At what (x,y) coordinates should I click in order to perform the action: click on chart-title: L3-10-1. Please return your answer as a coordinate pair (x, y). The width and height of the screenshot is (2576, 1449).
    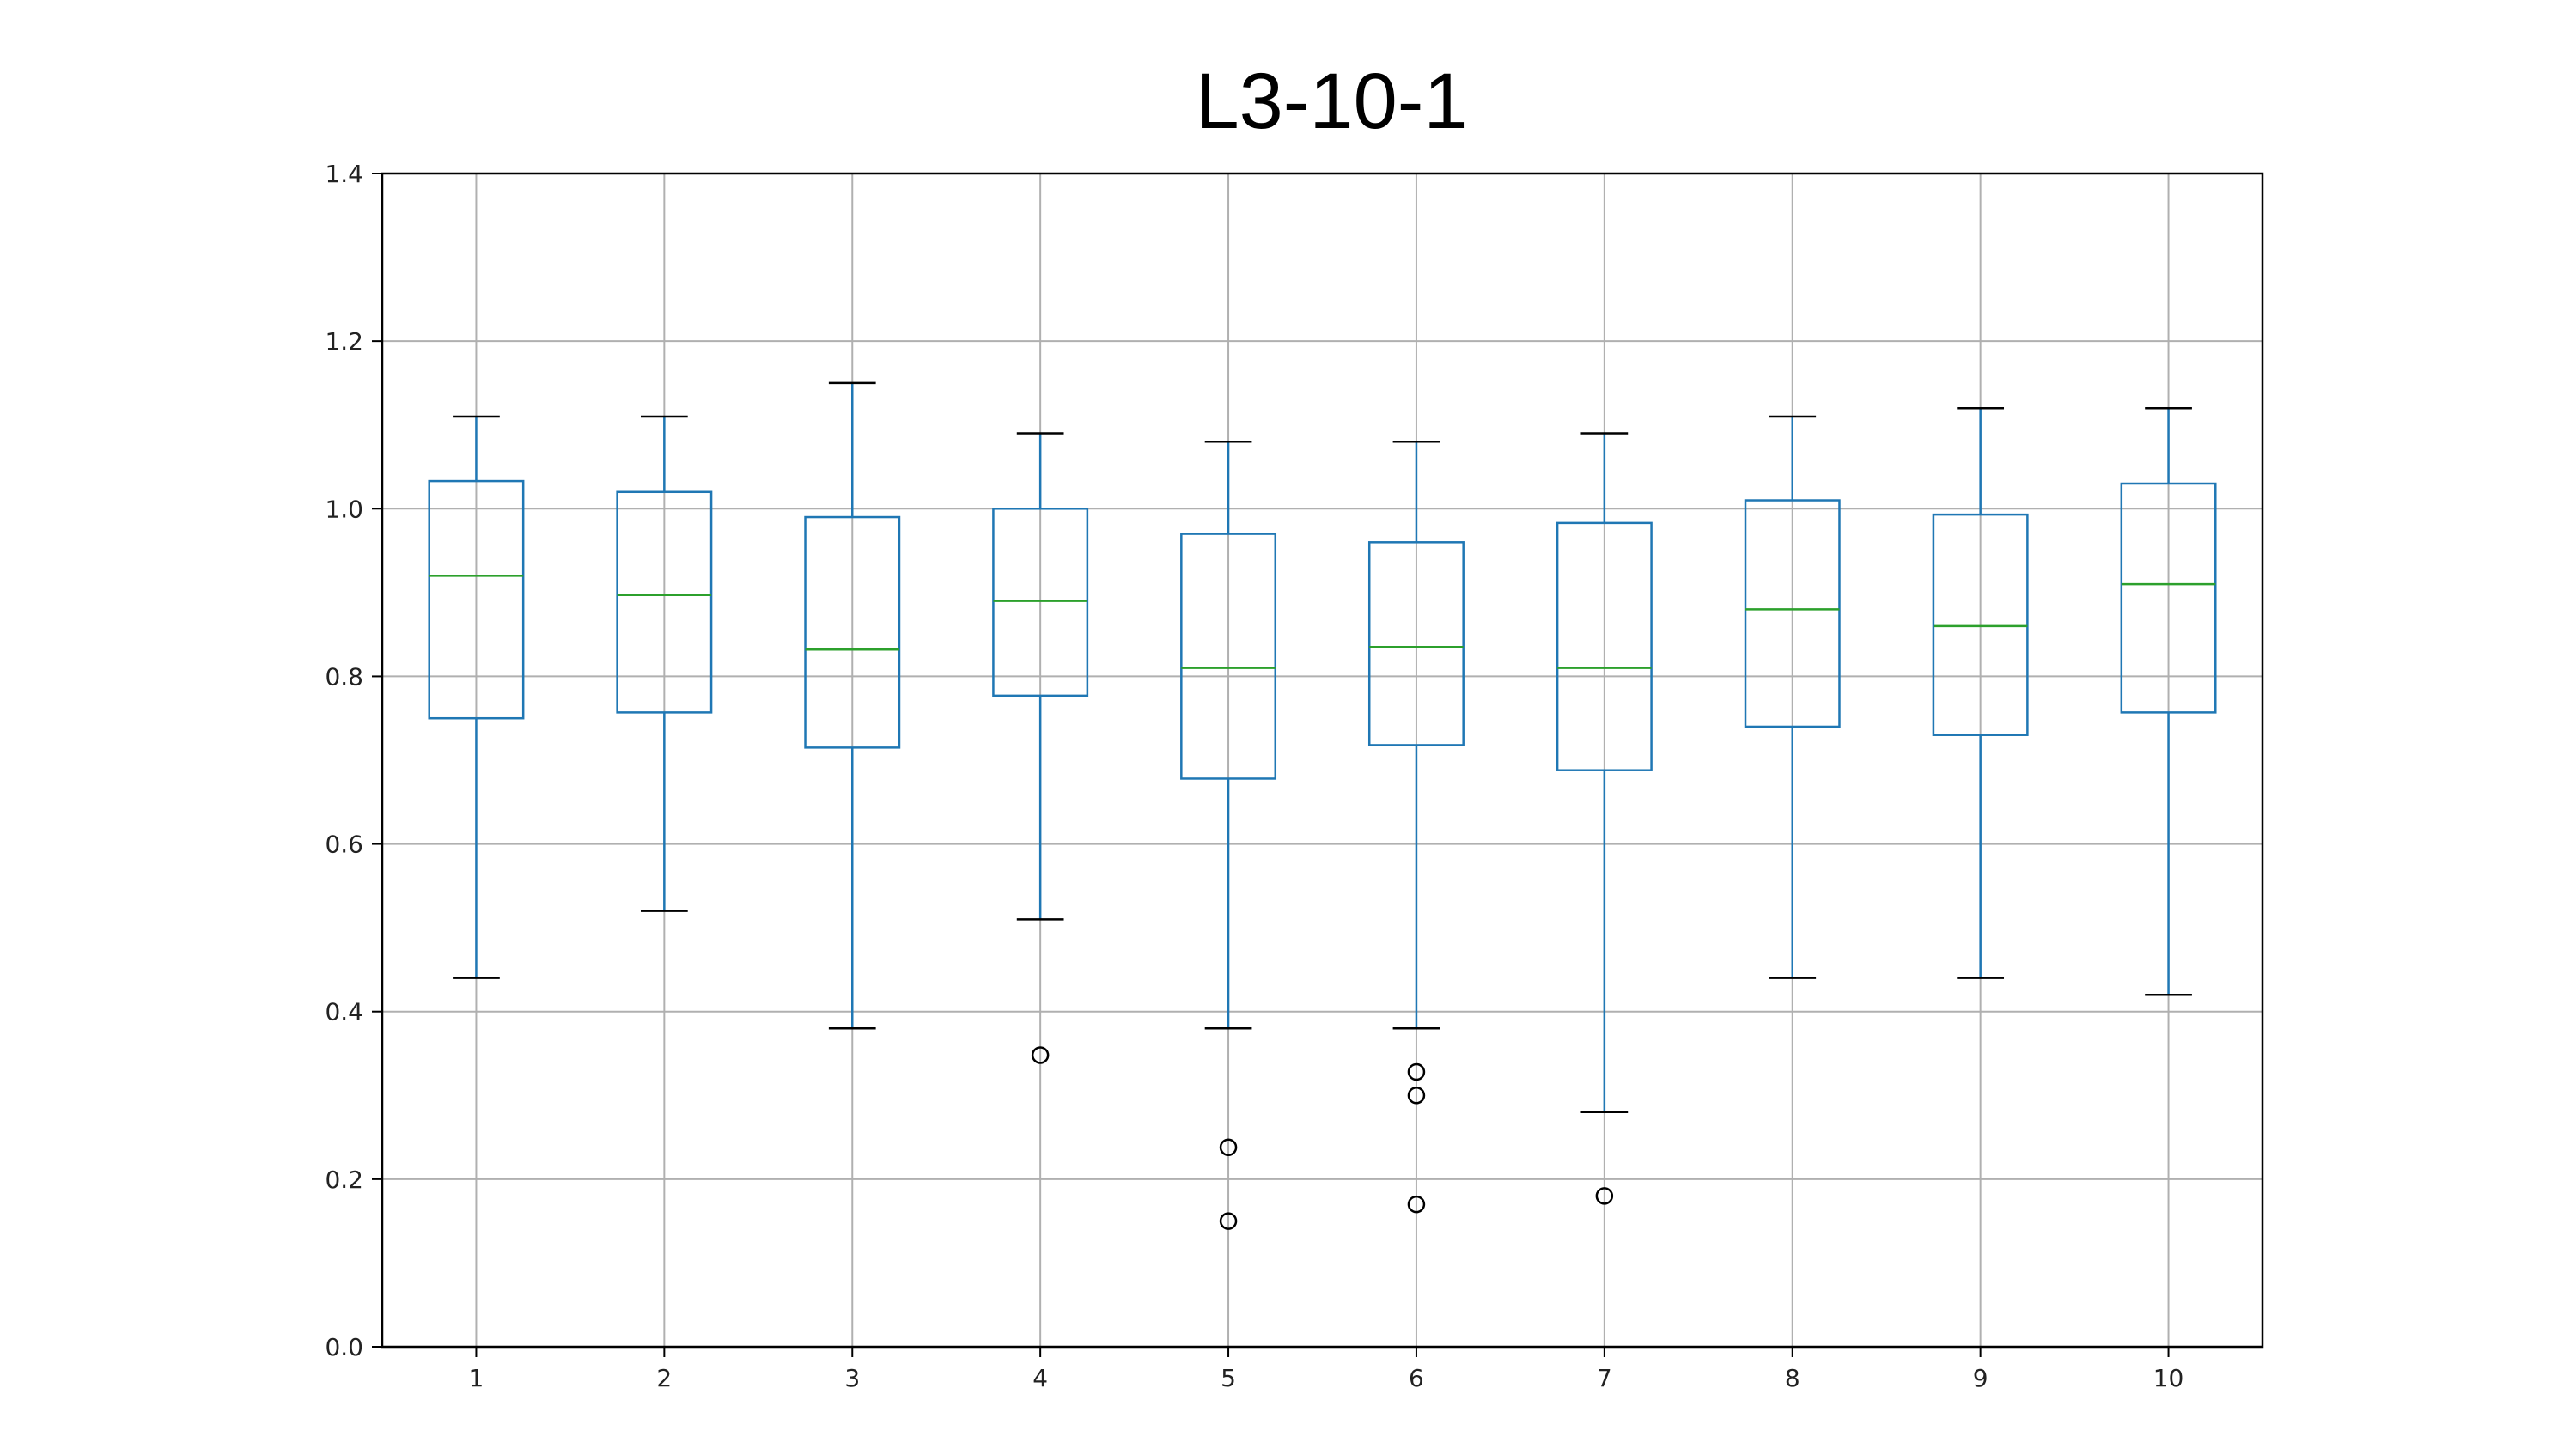
    Looking at the image, I should click on (1331, 101).